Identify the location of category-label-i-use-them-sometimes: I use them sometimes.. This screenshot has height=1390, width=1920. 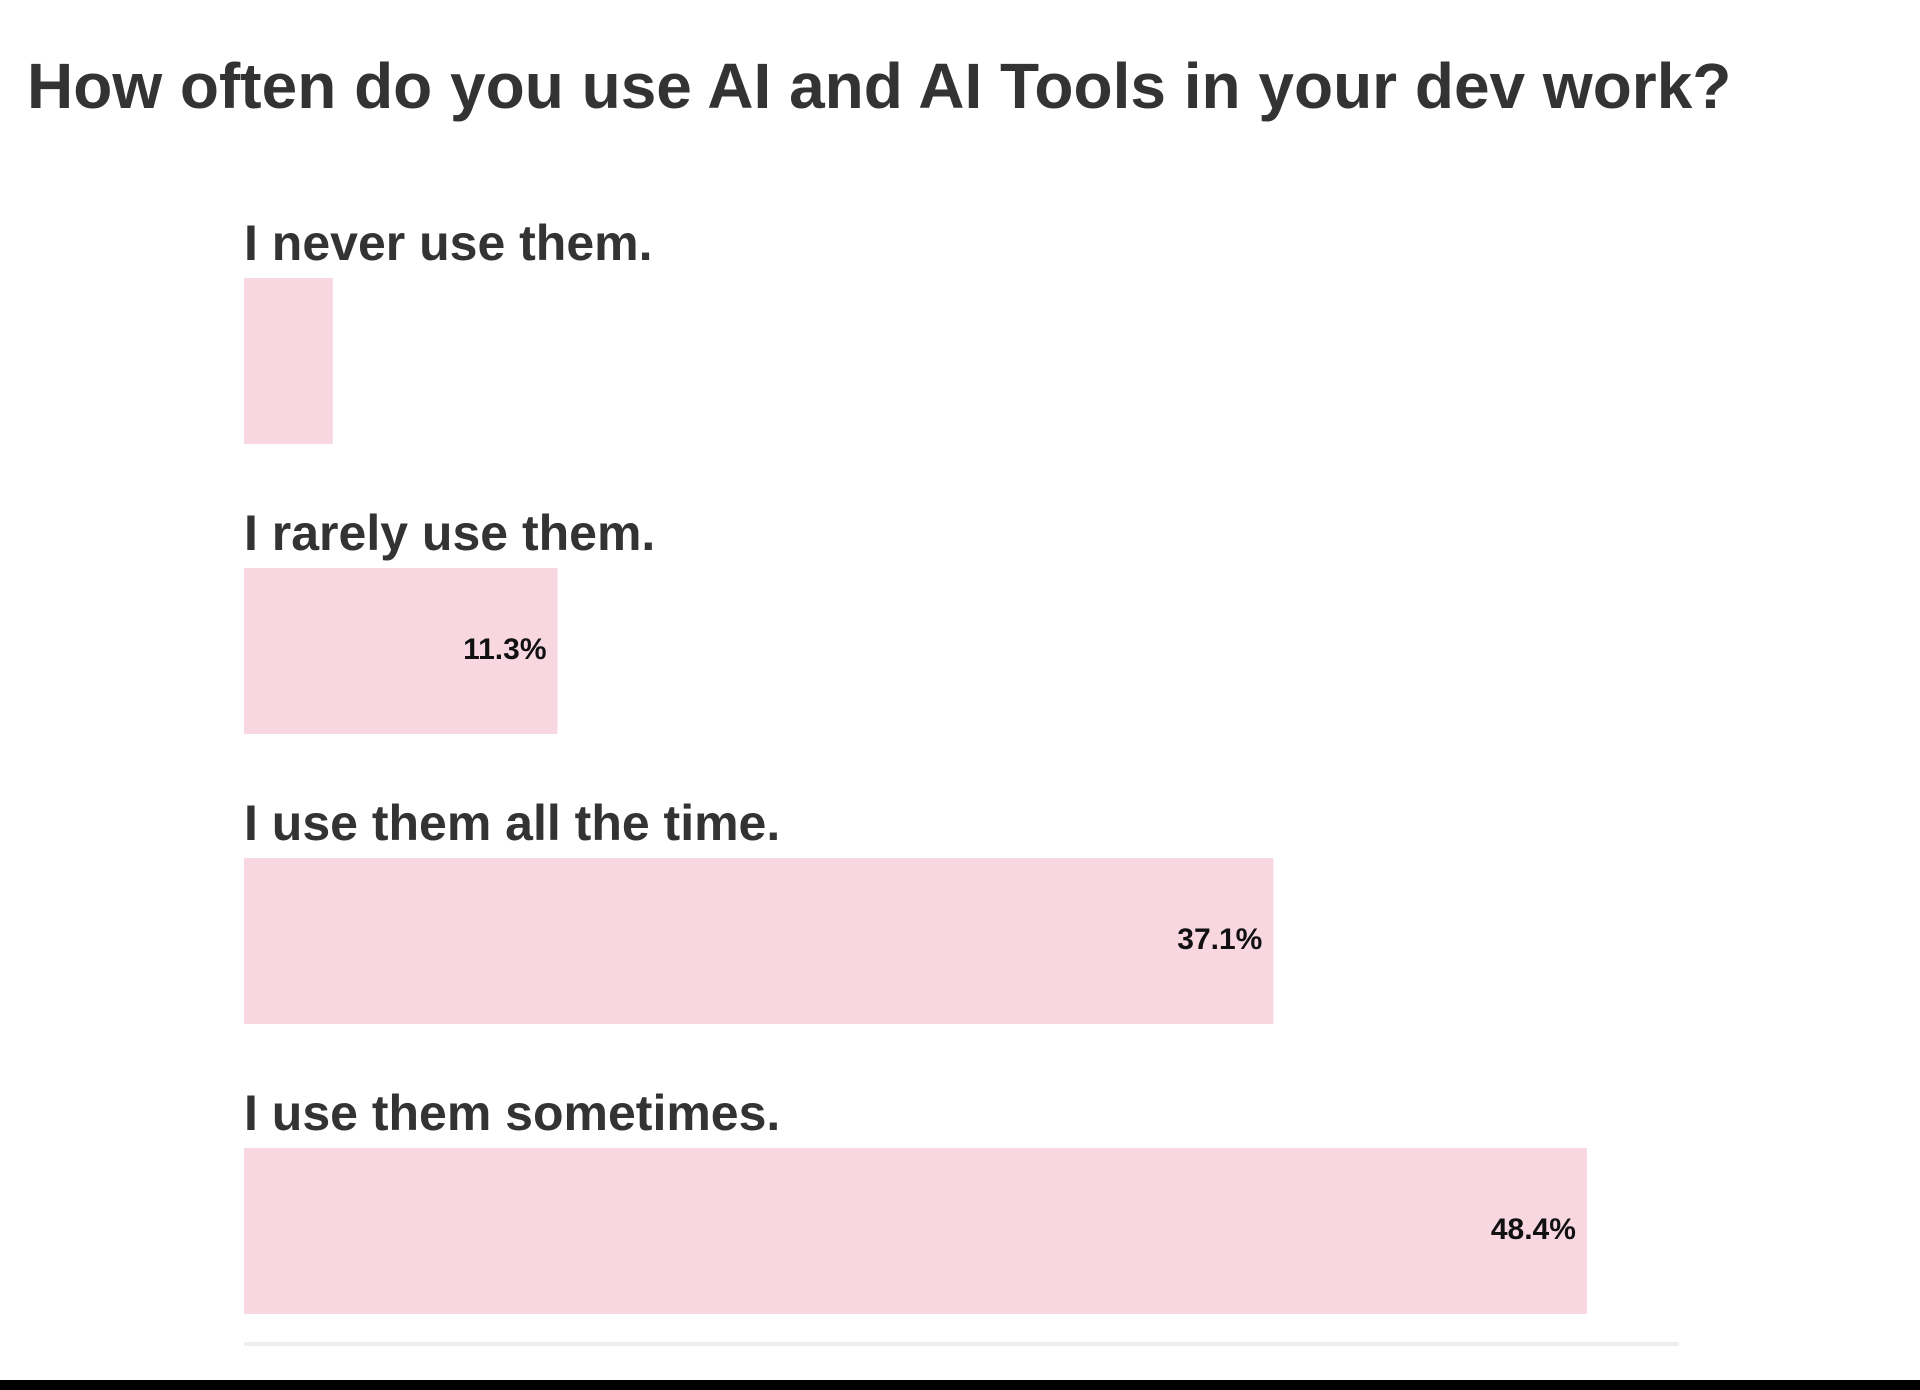
(512, 1113).